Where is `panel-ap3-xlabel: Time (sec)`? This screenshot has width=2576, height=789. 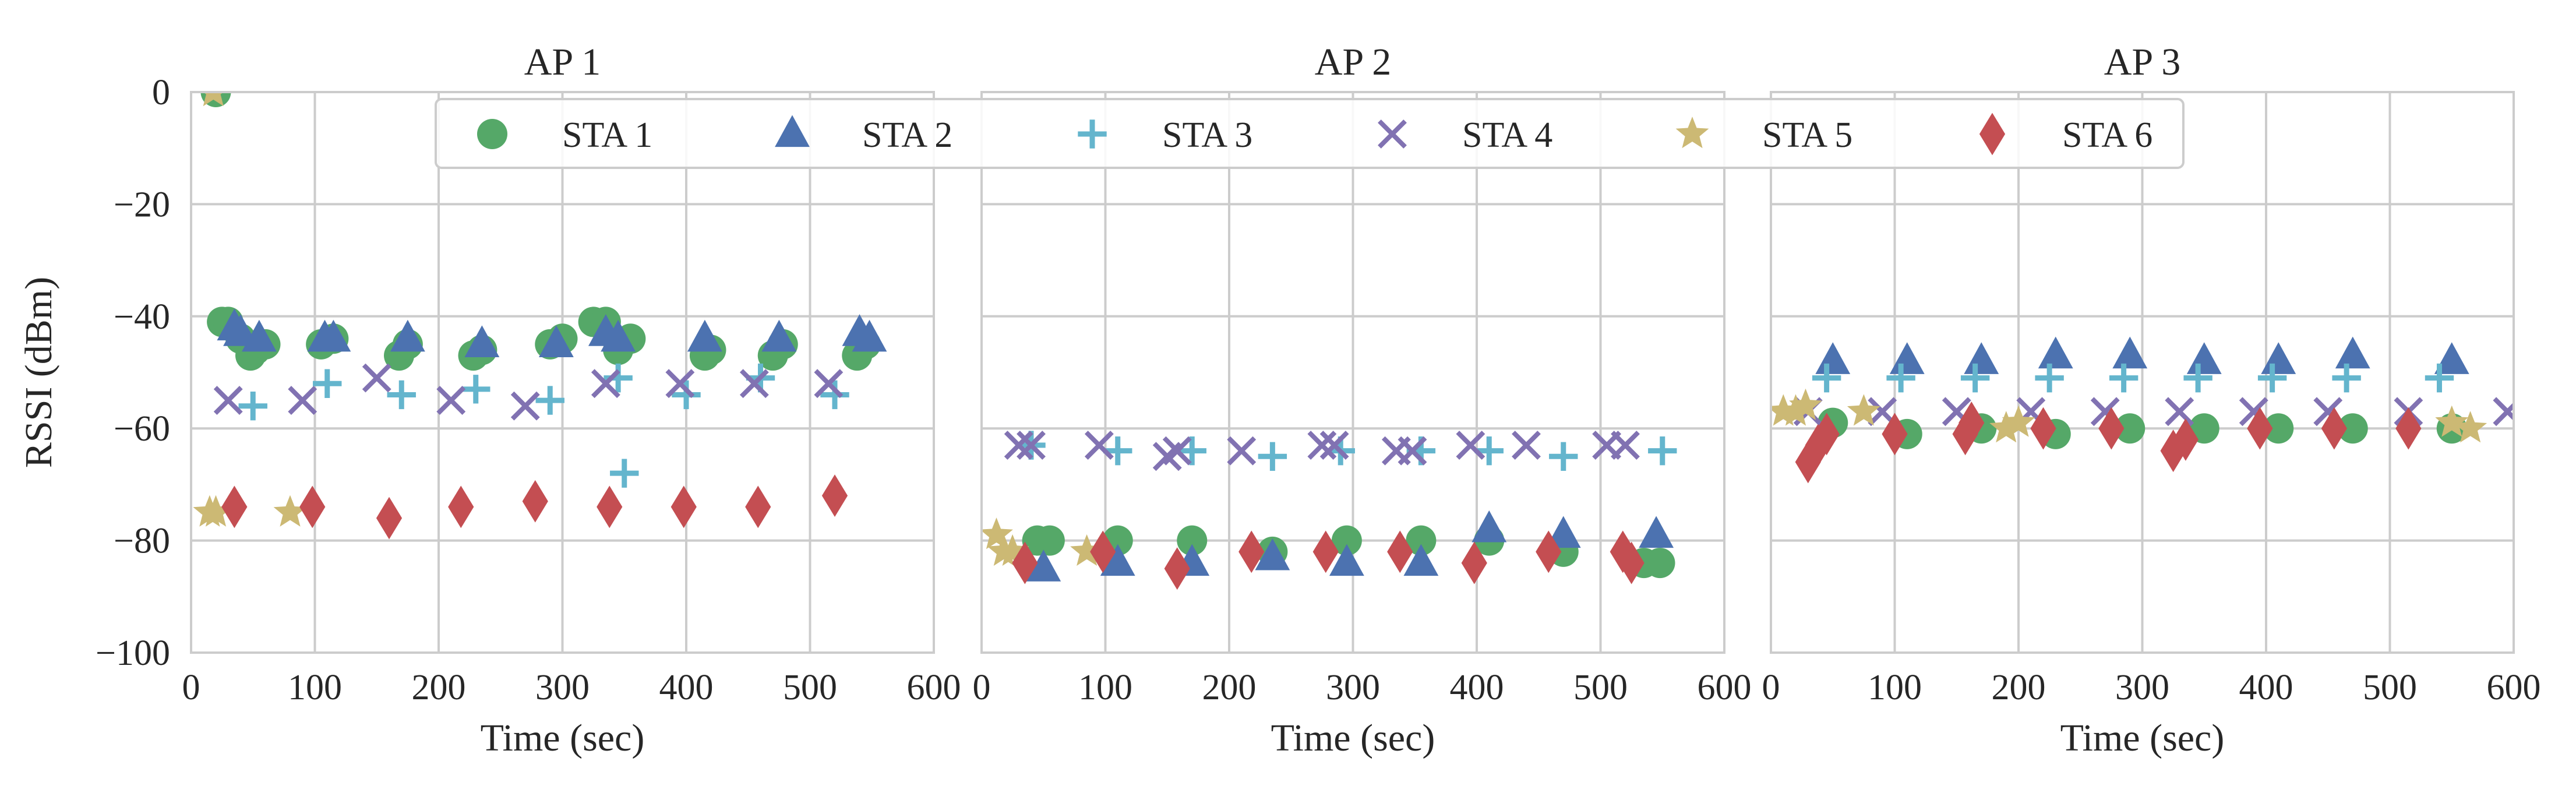 panel-ap3-xlabel: Time (sec) is located at coordinates (2142, 738).